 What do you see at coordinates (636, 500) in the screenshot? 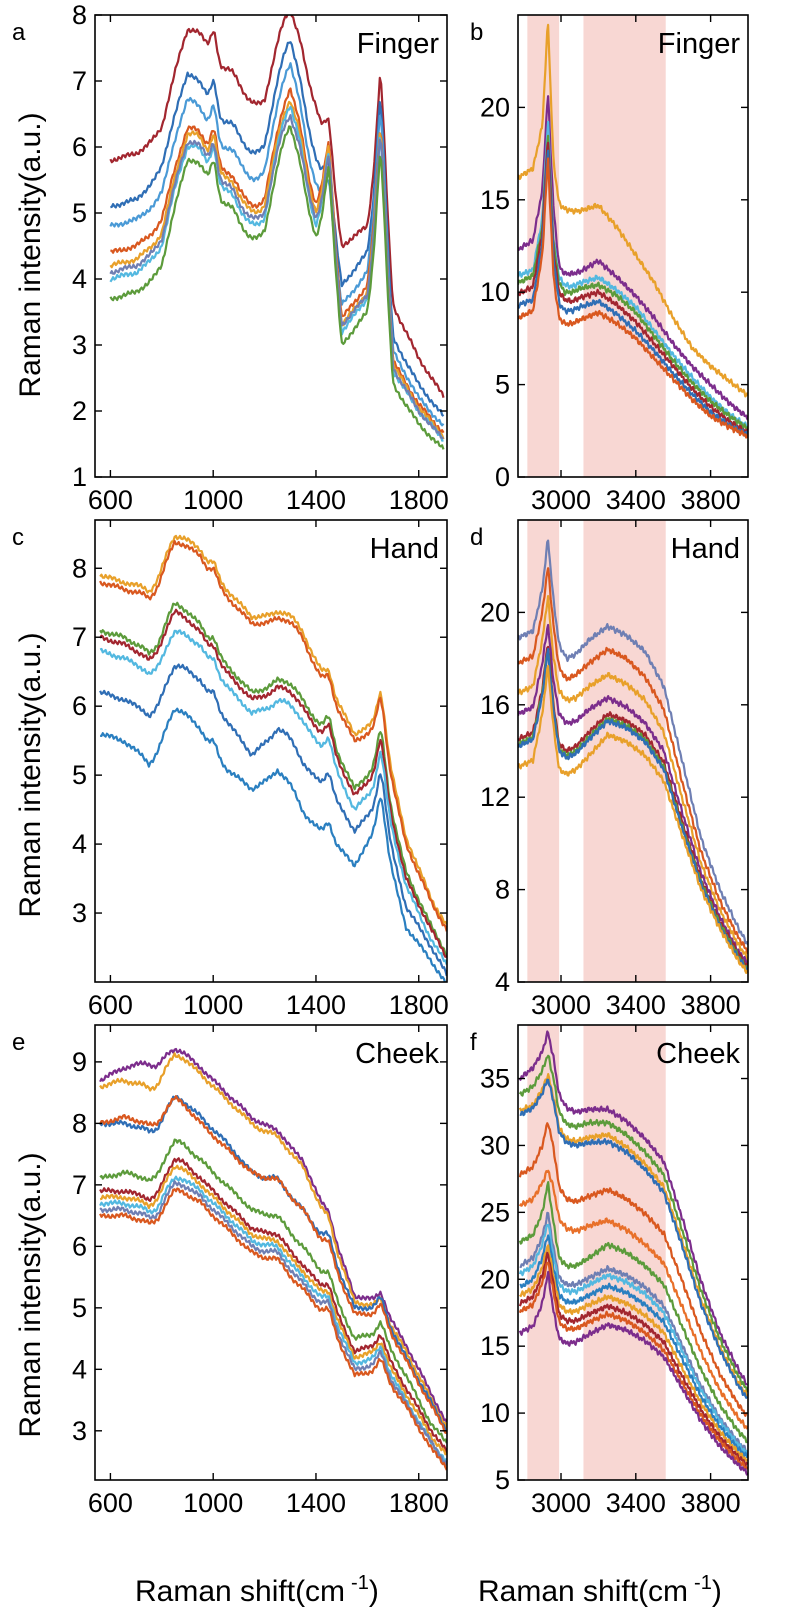
I see `x-tick-label-b-2: 3400` at bounding box center [636, 500].